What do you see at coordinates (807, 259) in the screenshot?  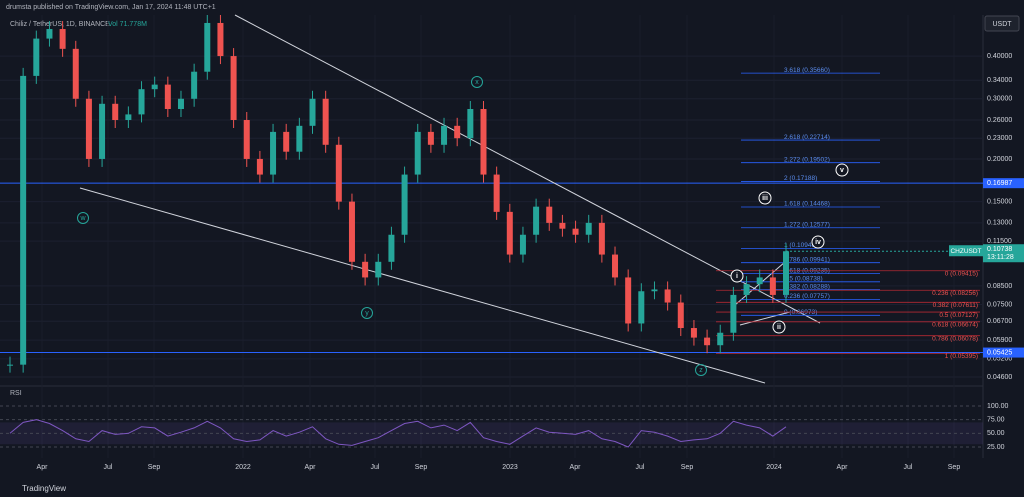 I see `fib-label: 0.786 (0.09941)` at bounding box center [807, 259].